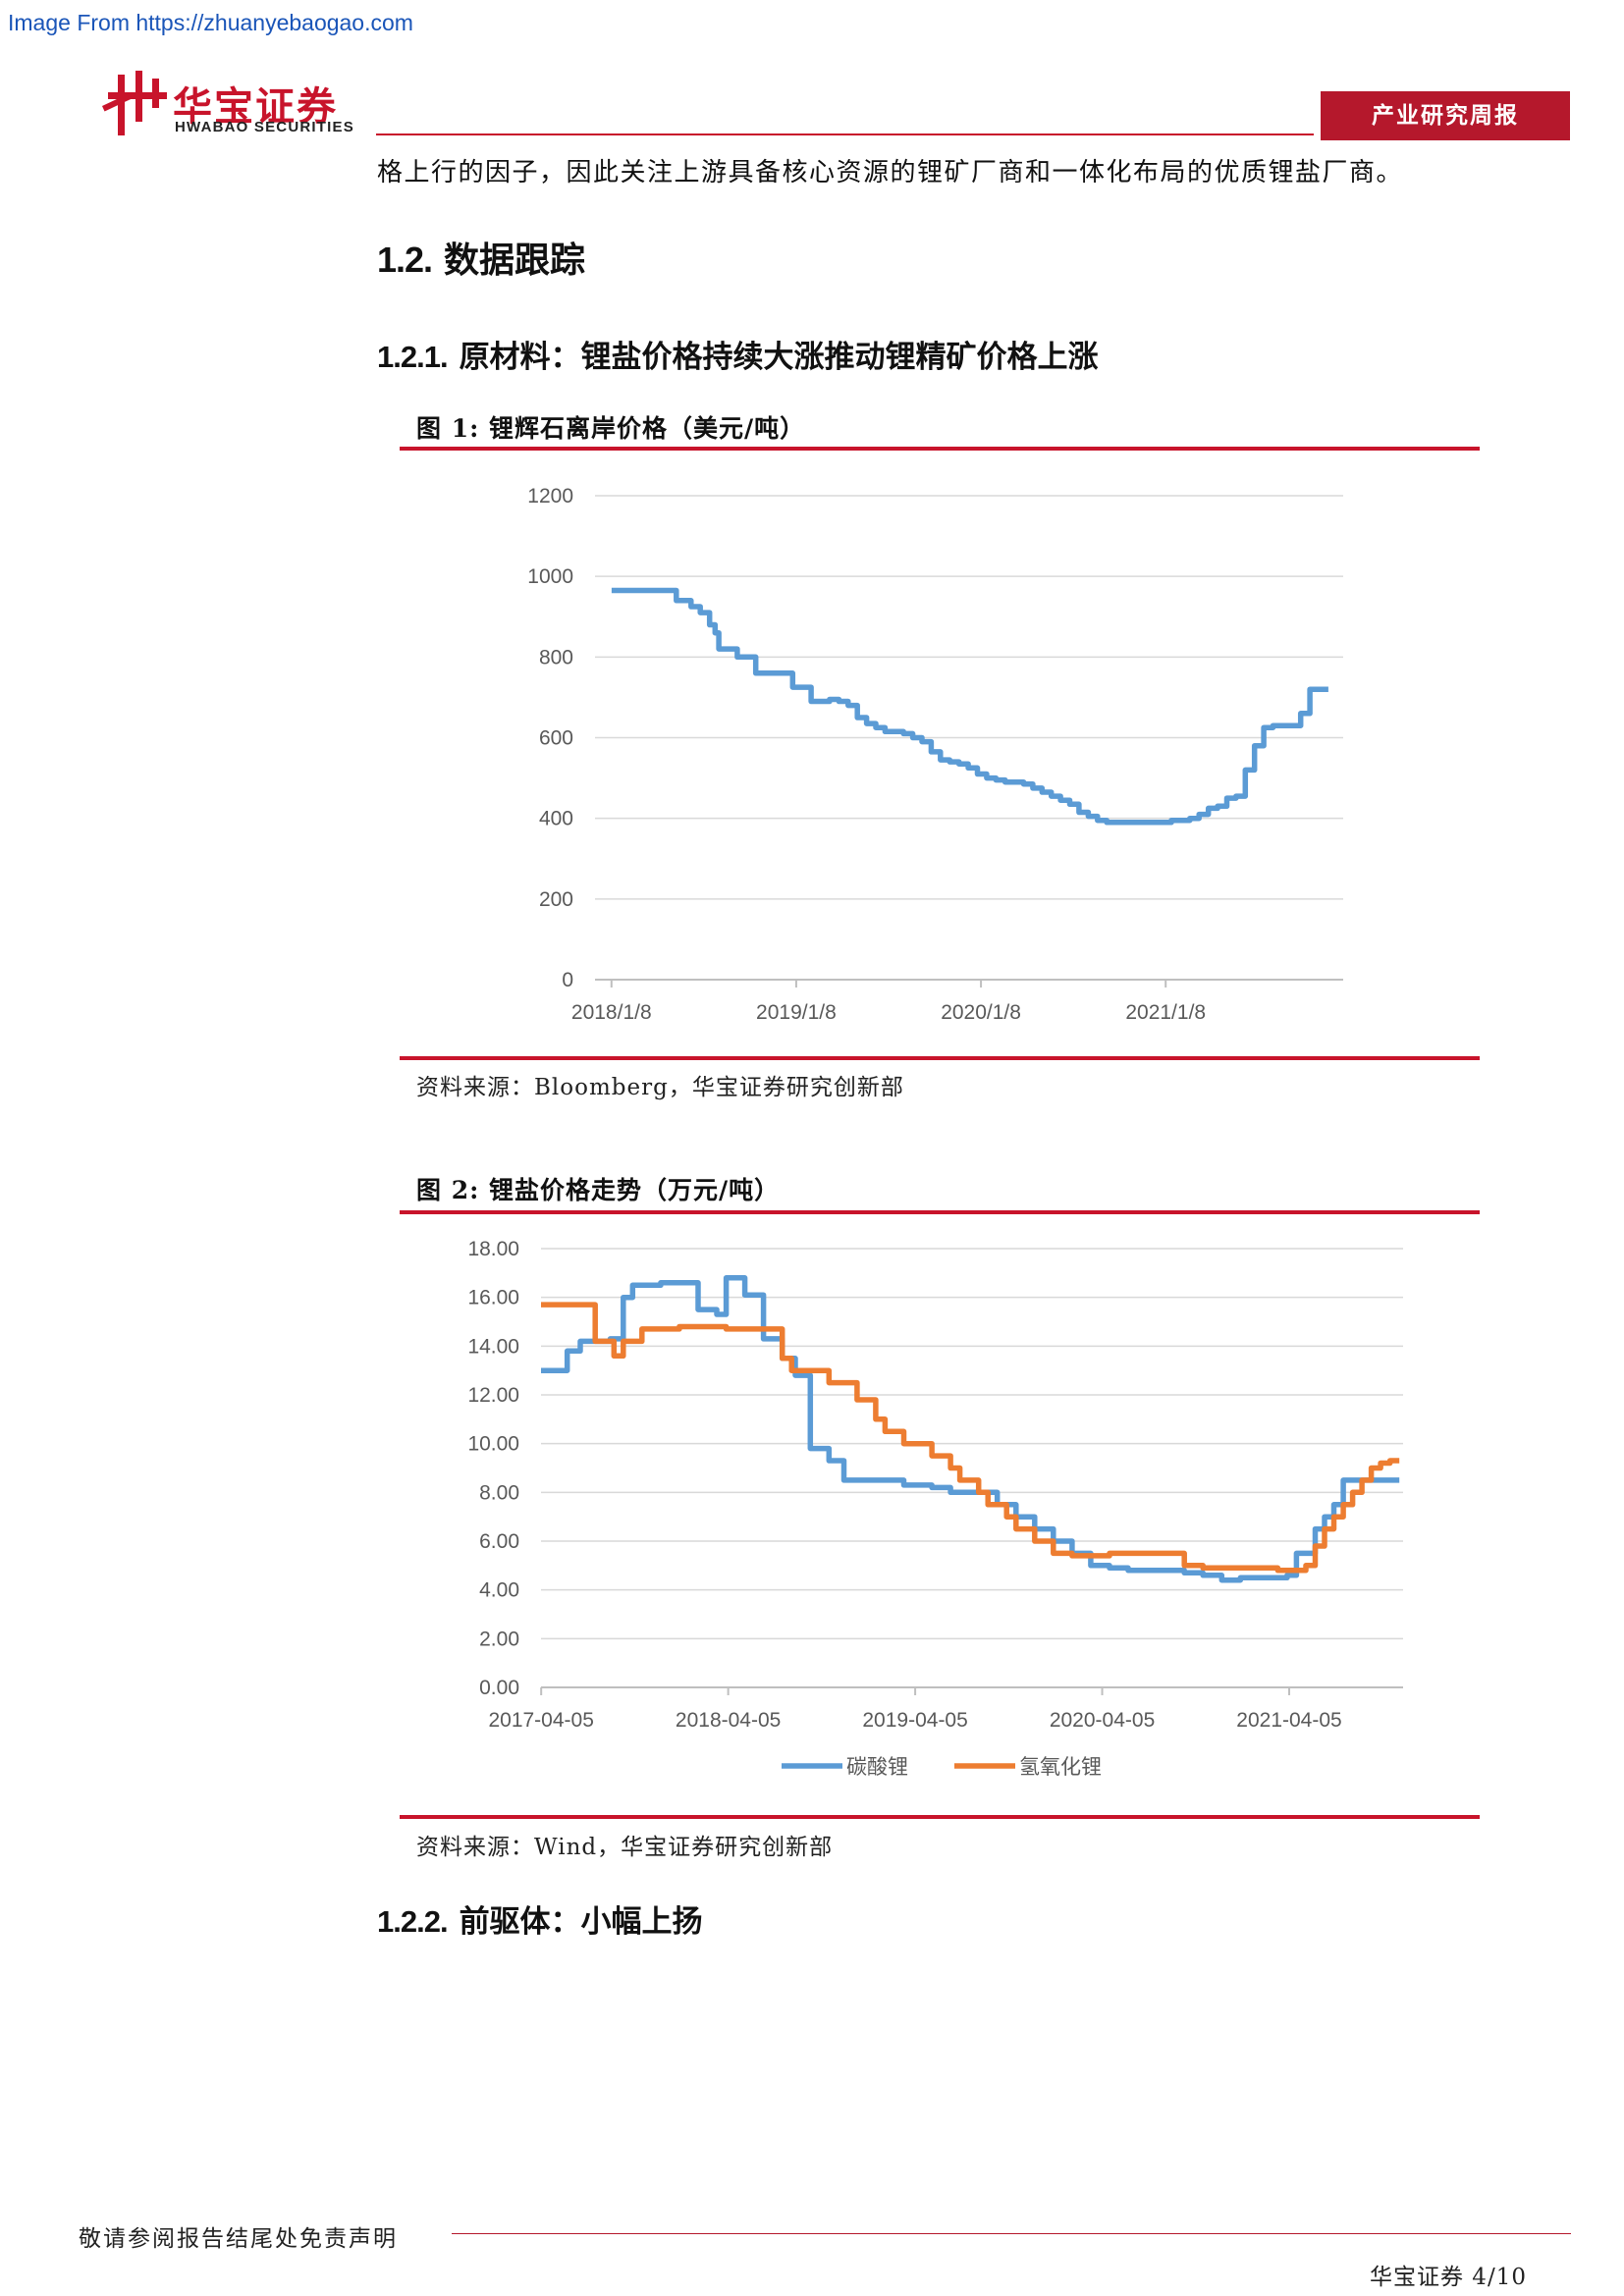  Describe the element at coordinates (581, 1922) in the screenshot. I see `section-title: 前驱体：小幅上扬` at that location.